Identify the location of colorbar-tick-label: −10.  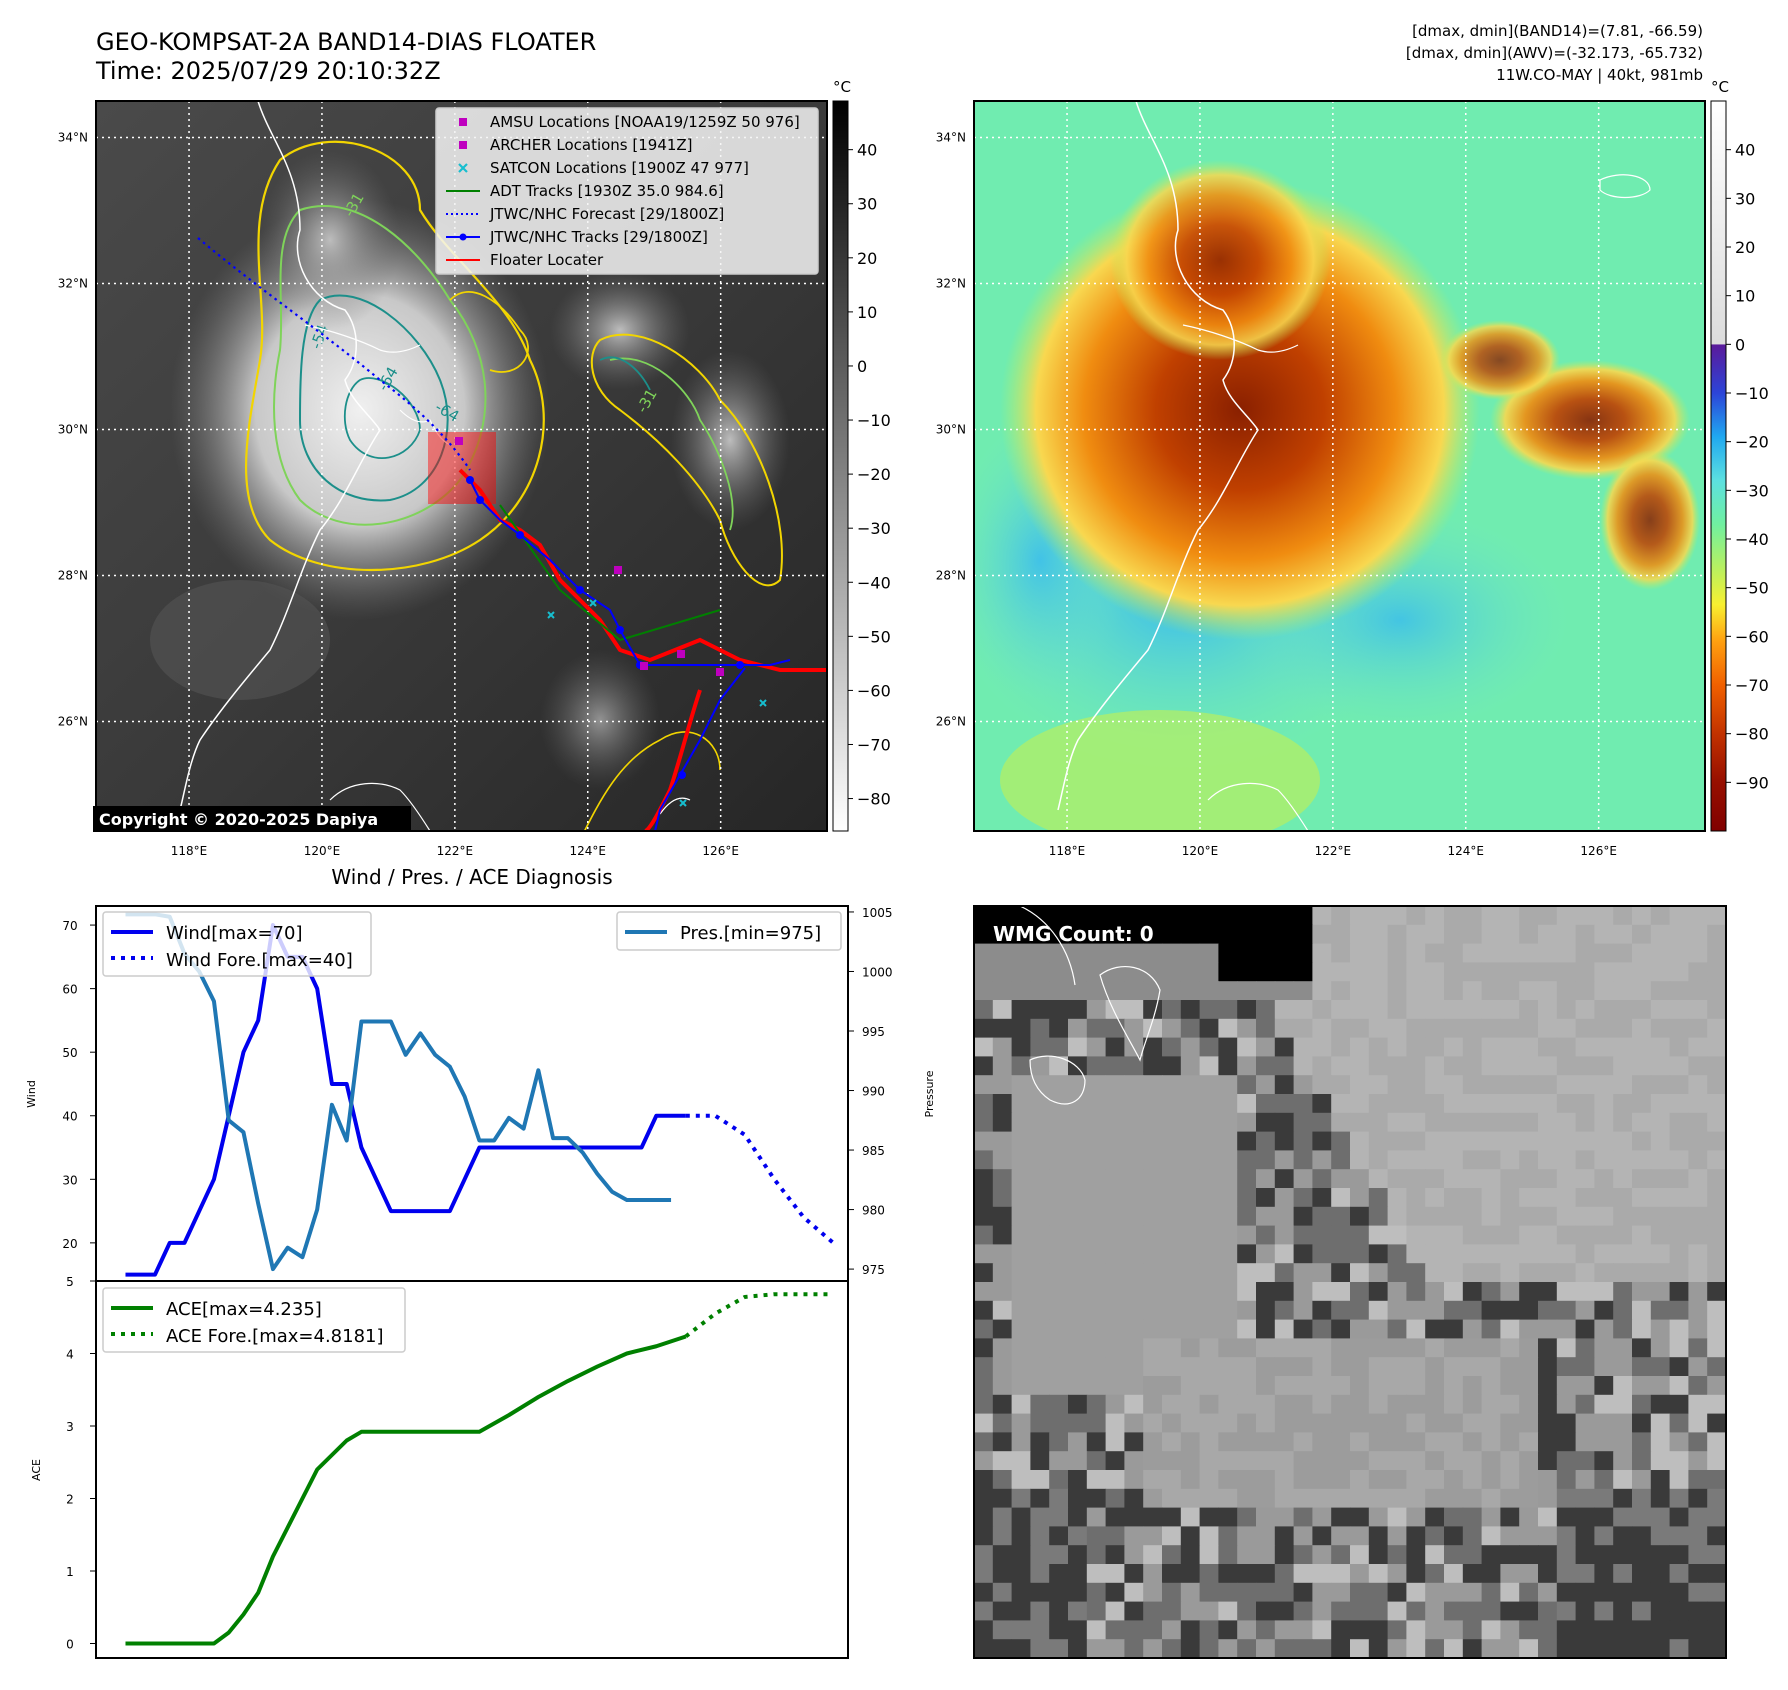
(874, 420).